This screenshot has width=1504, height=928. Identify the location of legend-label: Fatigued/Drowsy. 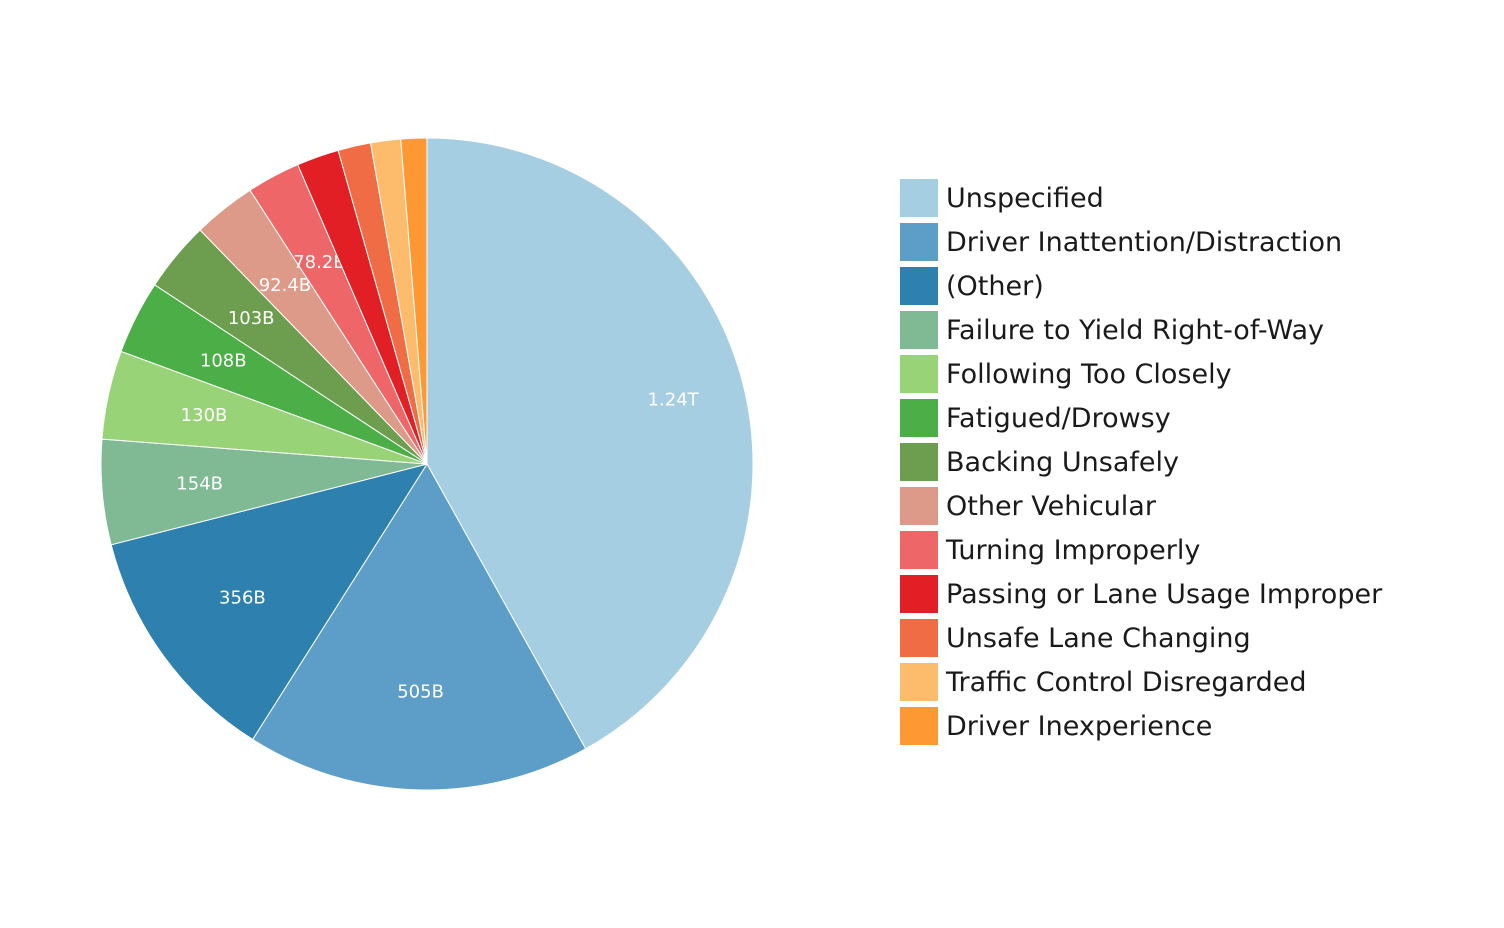
(1058, 418).